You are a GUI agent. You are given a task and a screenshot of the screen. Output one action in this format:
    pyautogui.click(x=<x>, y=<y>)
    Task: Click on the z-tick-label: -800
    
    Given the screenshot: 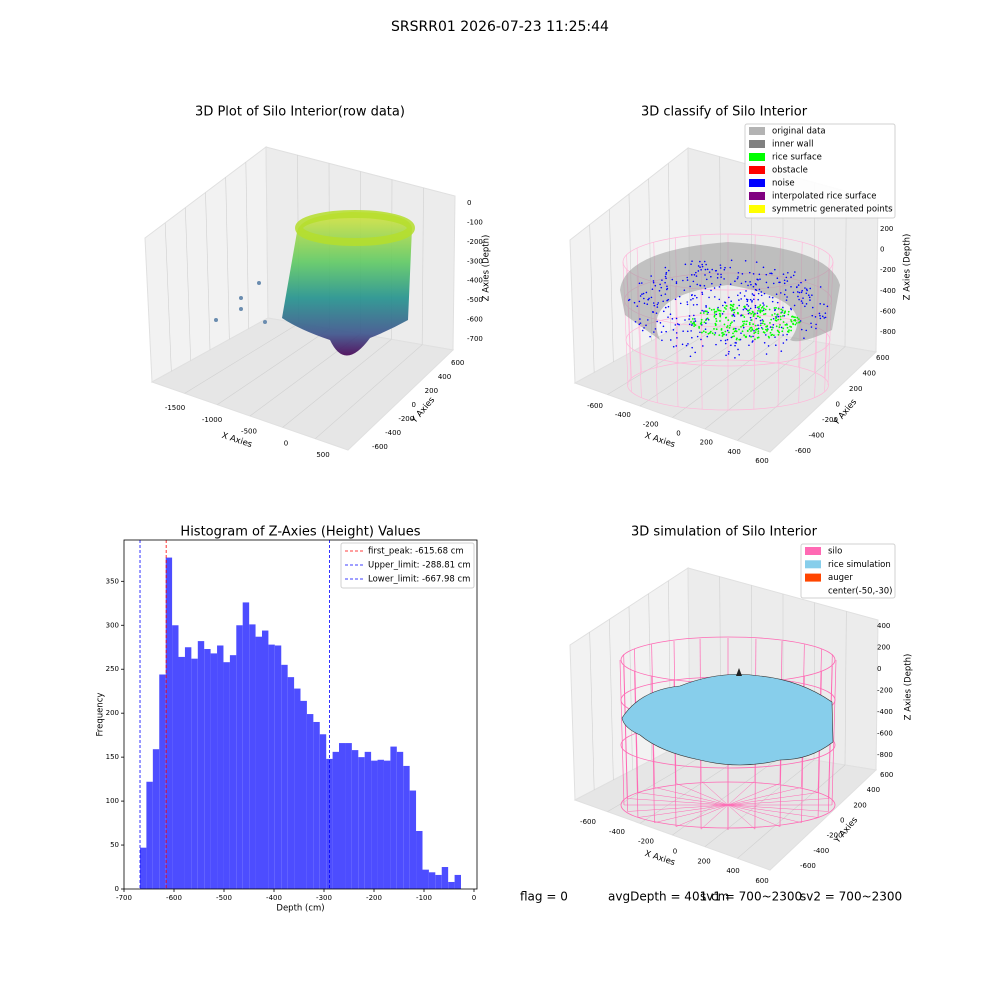 What is the action you would take?
    pyautogui.click(x=885, y=755)
    